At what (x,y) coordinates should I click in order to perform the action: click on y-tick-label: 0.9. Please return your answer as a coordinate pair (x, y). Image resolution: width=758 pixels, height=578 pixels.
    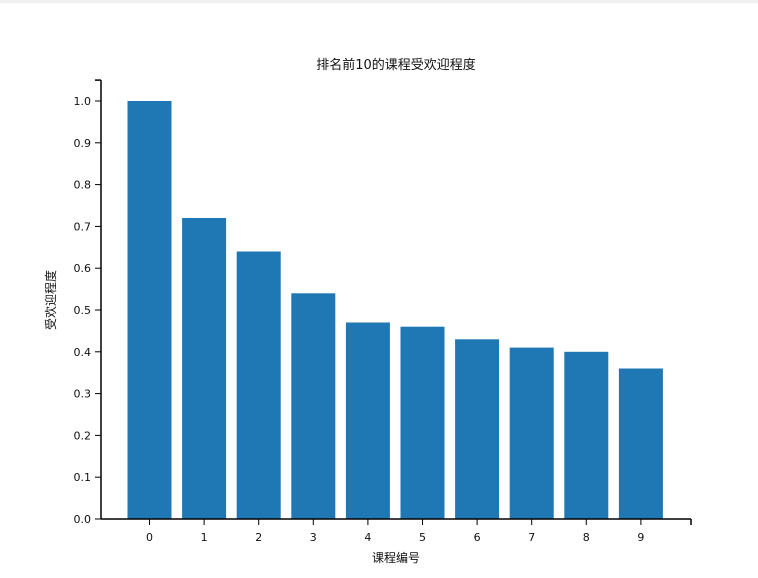
    Looking at the image, I should click on (83, 143).